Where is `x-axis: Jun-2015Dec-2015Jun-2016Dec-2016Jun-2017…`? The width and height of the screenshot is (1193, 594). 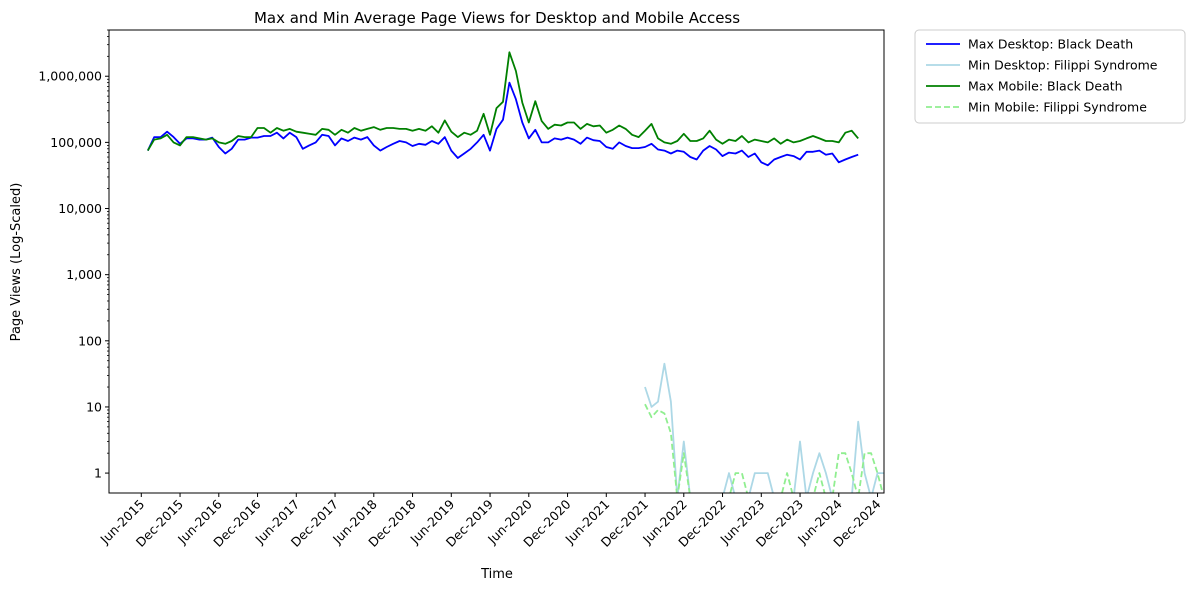
x-axis: Jun-2015Dec-2015Jun-2016Dec-2016Jun-2017… is located at coordinates (490, 521).